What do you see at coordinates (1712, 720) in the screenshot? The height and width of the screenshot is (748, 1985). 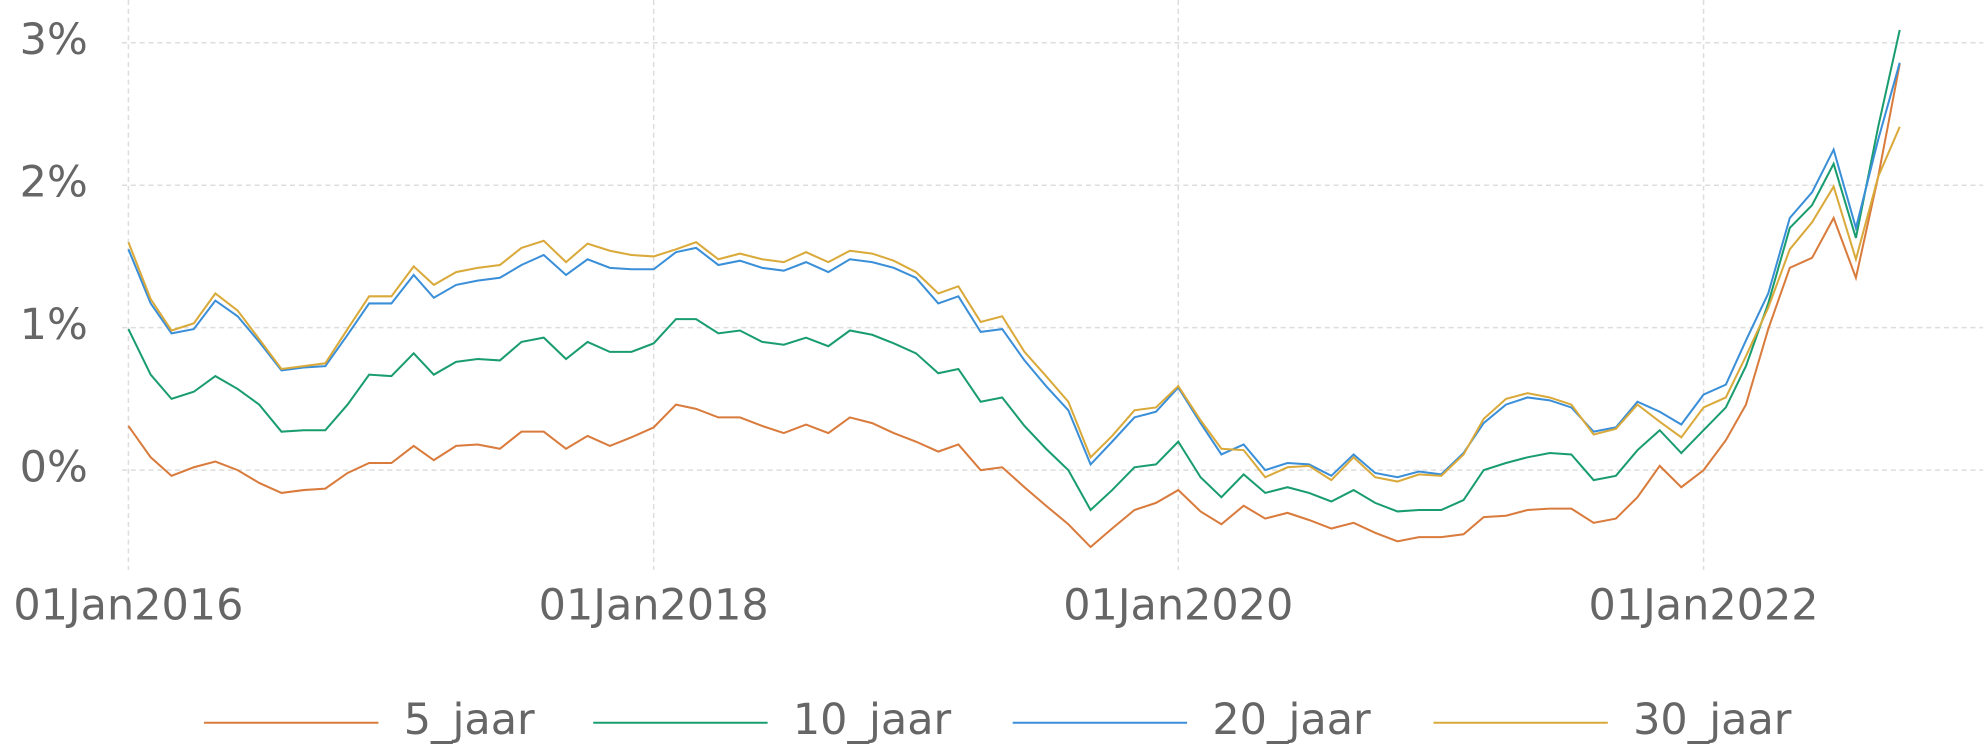 I see `legend-label: 30_jaar` at bounding box center [1712, 720].